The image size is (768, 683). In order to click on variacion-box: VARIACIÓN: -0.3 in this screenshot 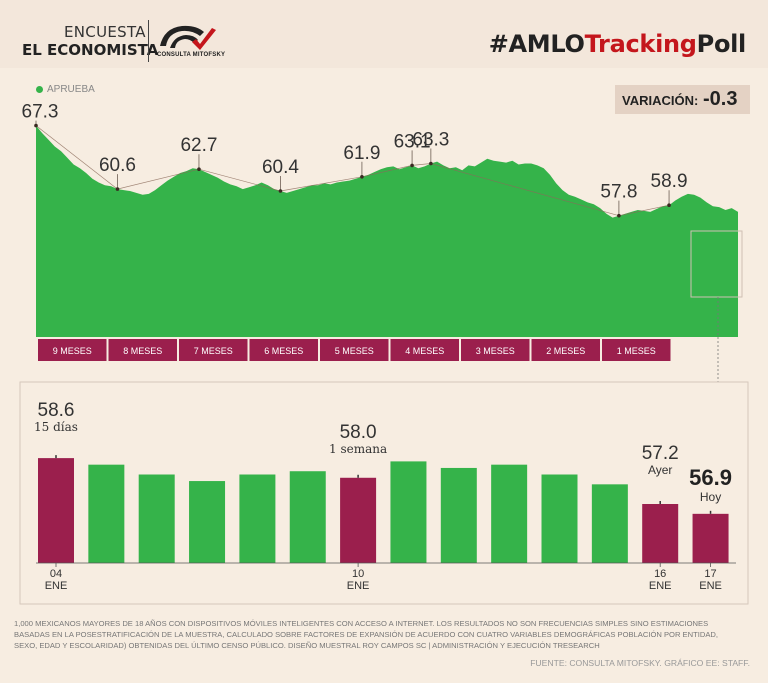, I will do `click(682, 99)`.